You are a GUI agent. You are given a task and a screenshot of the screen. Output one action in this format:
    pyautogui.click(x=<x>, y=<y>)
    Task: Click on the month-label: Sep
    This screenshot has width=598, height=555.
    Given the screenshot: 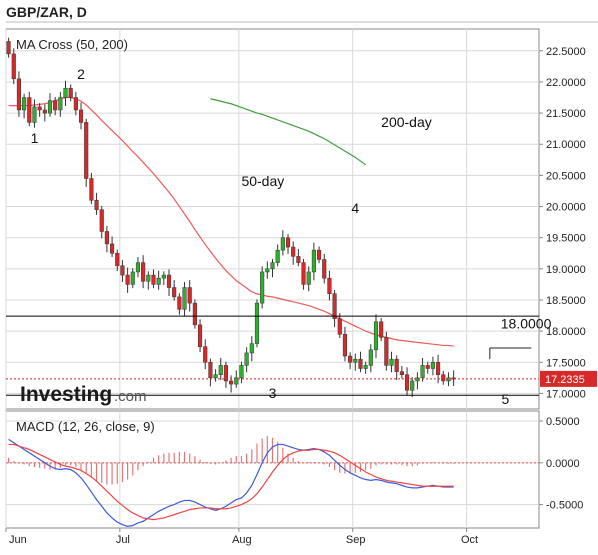 What is the action you would take?
    pyautogui.click(x=356, y=540)
    